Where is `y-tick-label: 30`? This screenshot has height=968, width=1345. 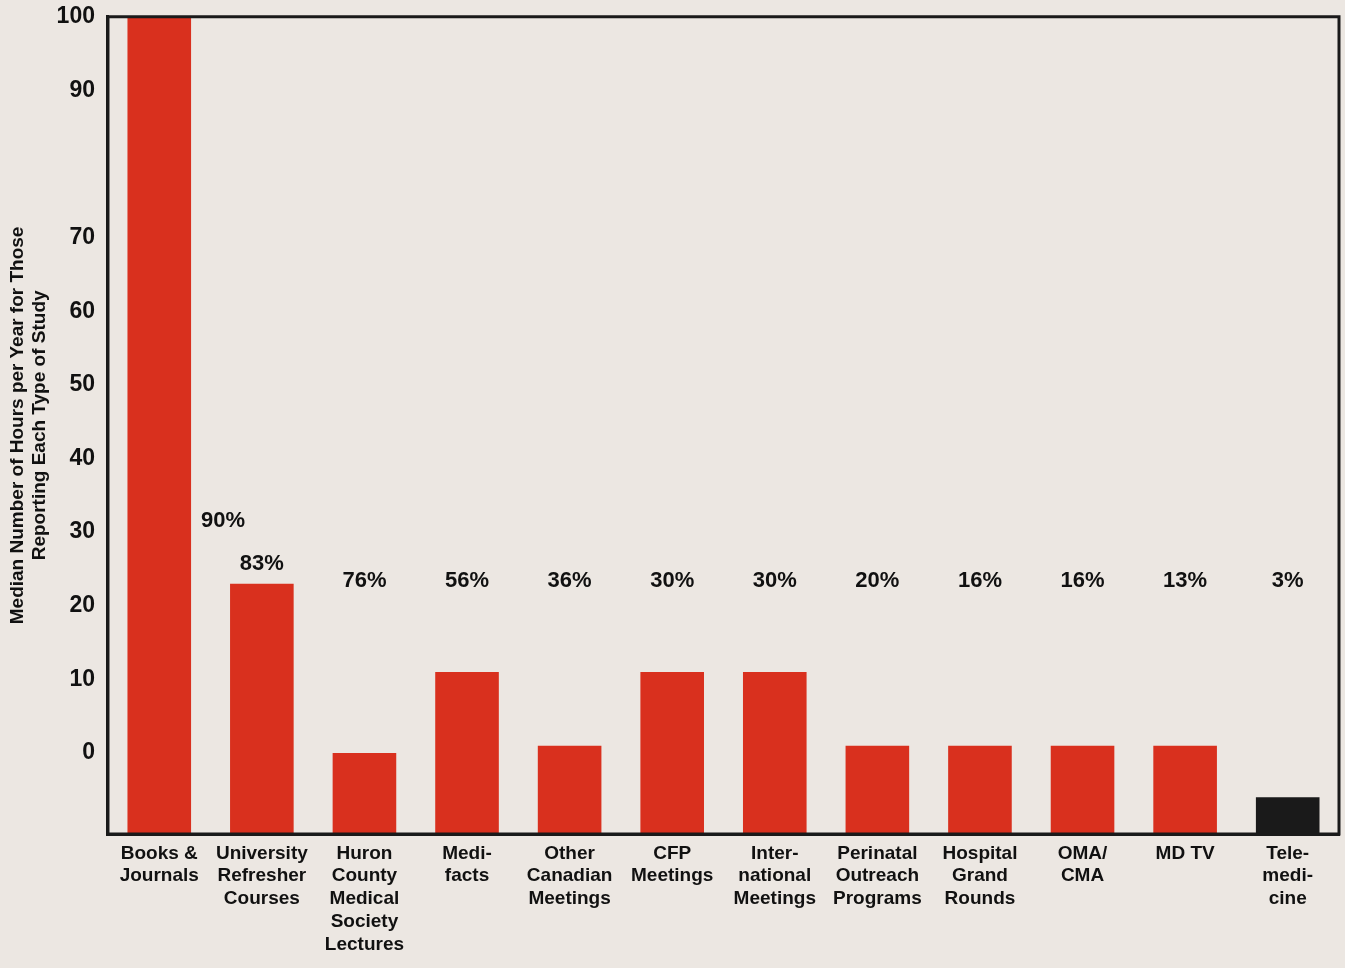 y-tick-label: 30 is located at coordinates (82, 530).